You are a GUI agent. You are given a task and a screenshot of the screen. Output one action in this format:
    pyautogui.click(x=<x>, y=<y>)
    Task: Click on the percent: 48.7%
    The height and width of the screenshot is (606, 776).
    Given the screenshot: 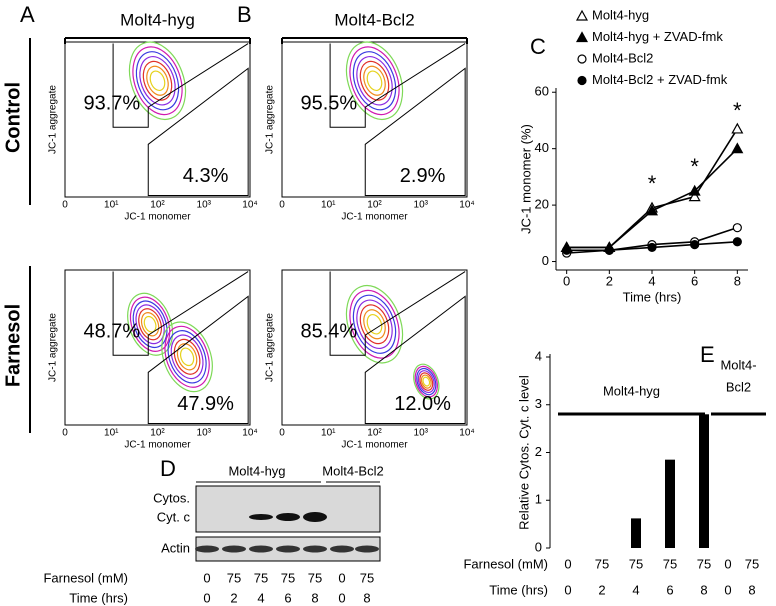 What is the action you would take?
    pyautogui.click(x=112, y=331)
    